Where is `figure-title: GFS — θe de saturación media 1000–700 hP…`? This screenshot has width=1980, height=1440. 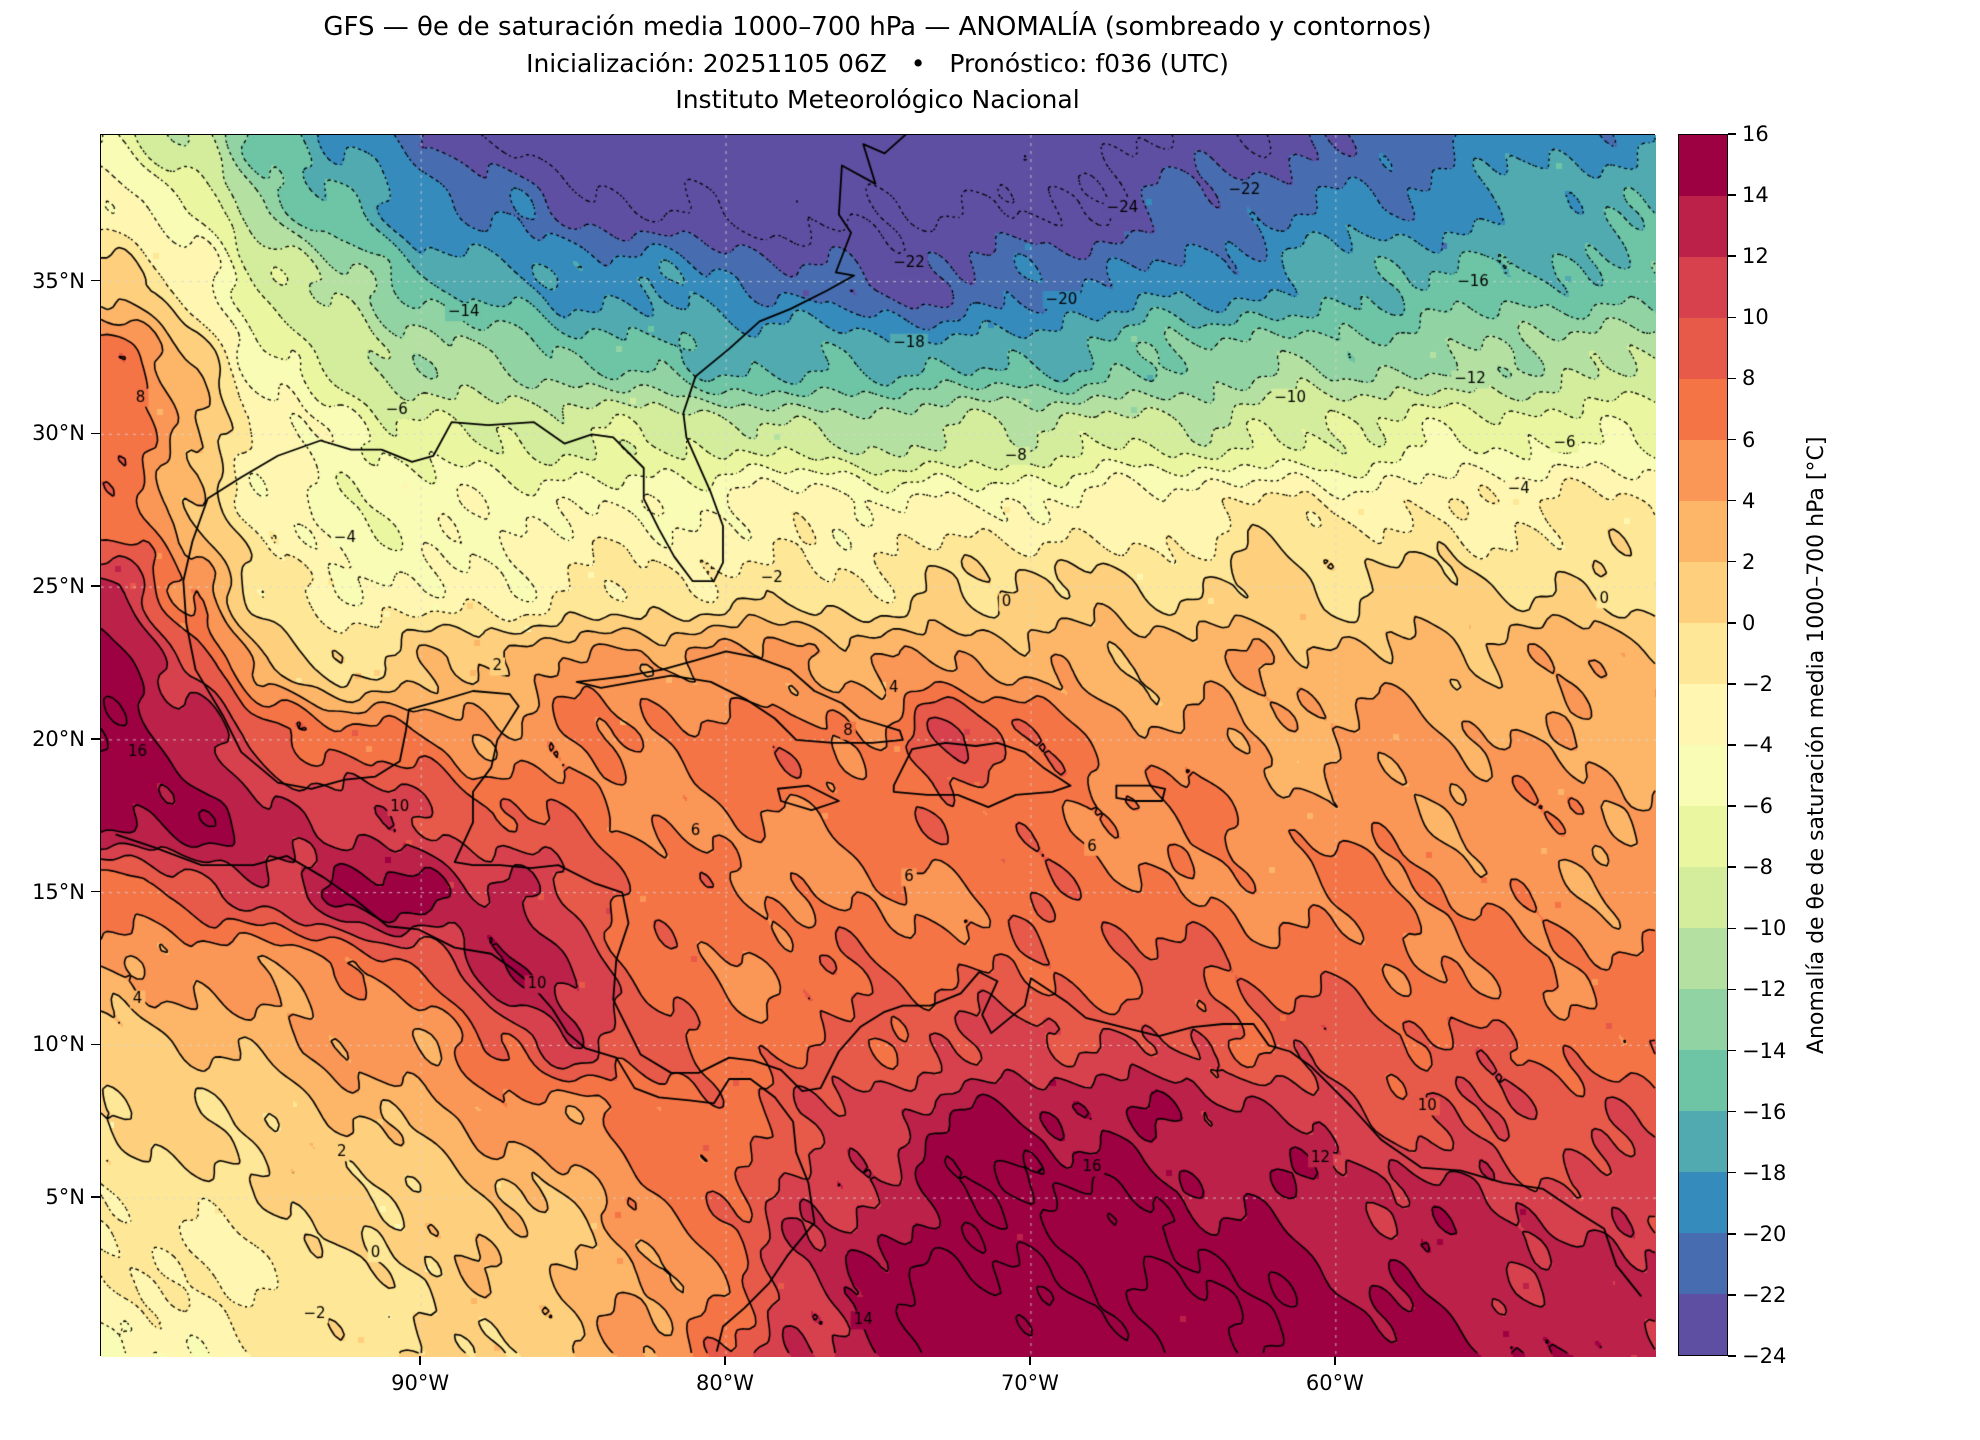 figure-title: GFS — θe de saturación media 1000–700 hP… is located at coordinates (877, 27).